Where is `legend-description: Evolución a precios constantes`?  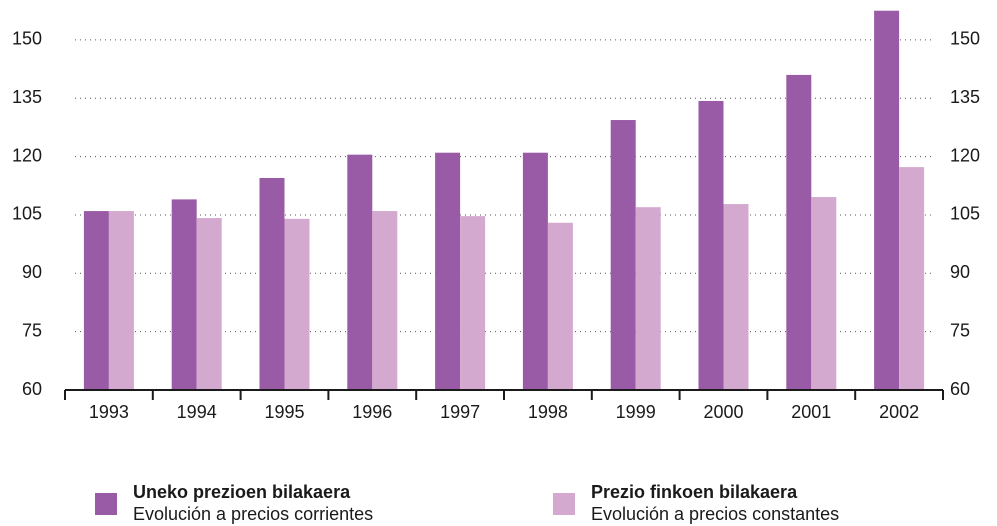
legend-description: Evolución a precios constantes is located at coordinates (715, 514).